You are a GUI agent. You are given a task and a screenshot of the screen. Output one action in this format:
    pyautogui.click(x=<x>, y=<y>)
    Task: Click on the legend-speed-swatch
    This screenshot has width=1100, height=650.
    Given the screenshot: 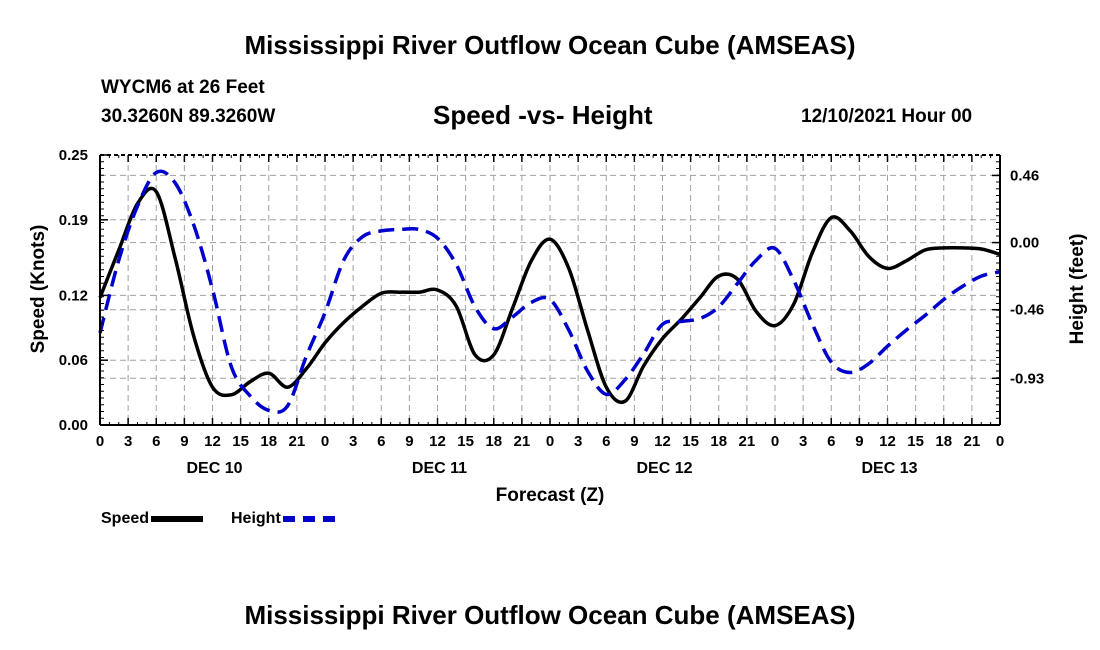 What is the action you would take?
    pyautogui.click(x=177, y=519)
    